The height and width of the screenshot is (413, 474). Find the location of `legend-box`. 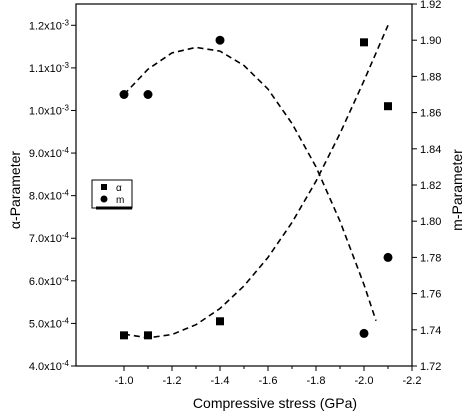

legend-box is located at coordinates (112, 194).